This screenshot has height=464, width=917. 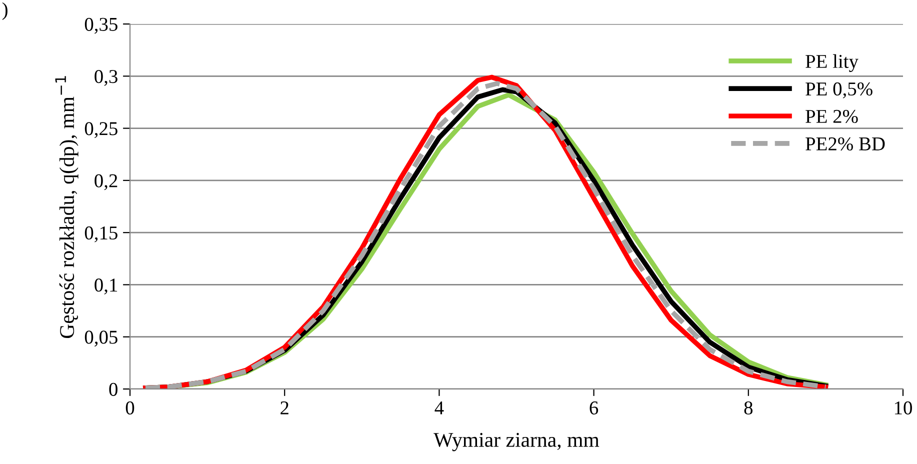 I want to click on x-tick-label: 2, so click(x=284, y=407).